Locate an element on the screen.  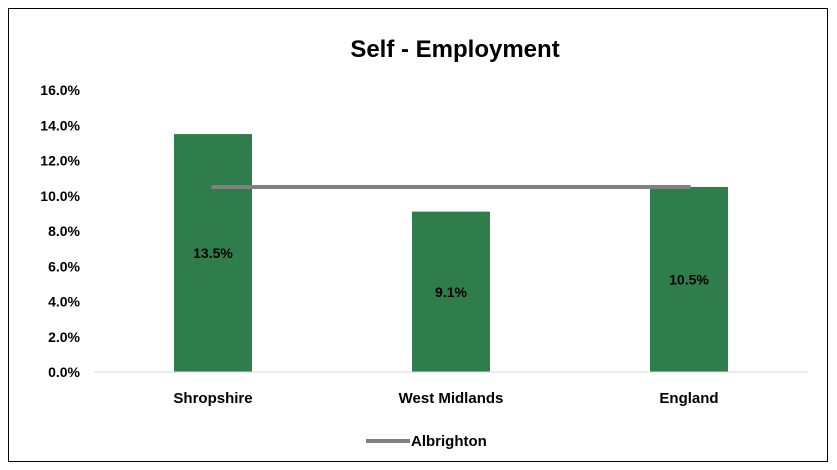
x-category-label: Shropshire is located at coordinates (212, 398).